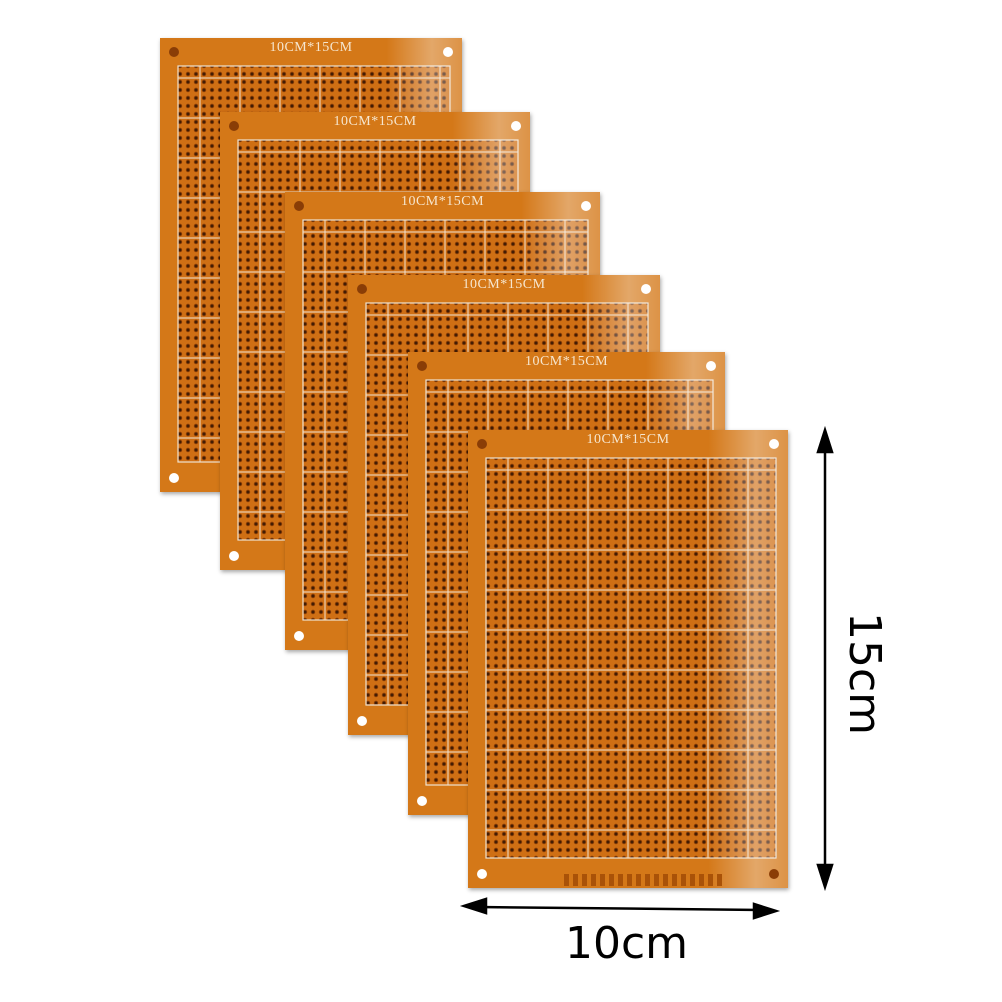 This screenshot has height=1002, width=1002. What do you see at coordinates (628, 659) in the screenshot?
I see `perfboard: 10CM*15CM` at bounding box center [628, 659].